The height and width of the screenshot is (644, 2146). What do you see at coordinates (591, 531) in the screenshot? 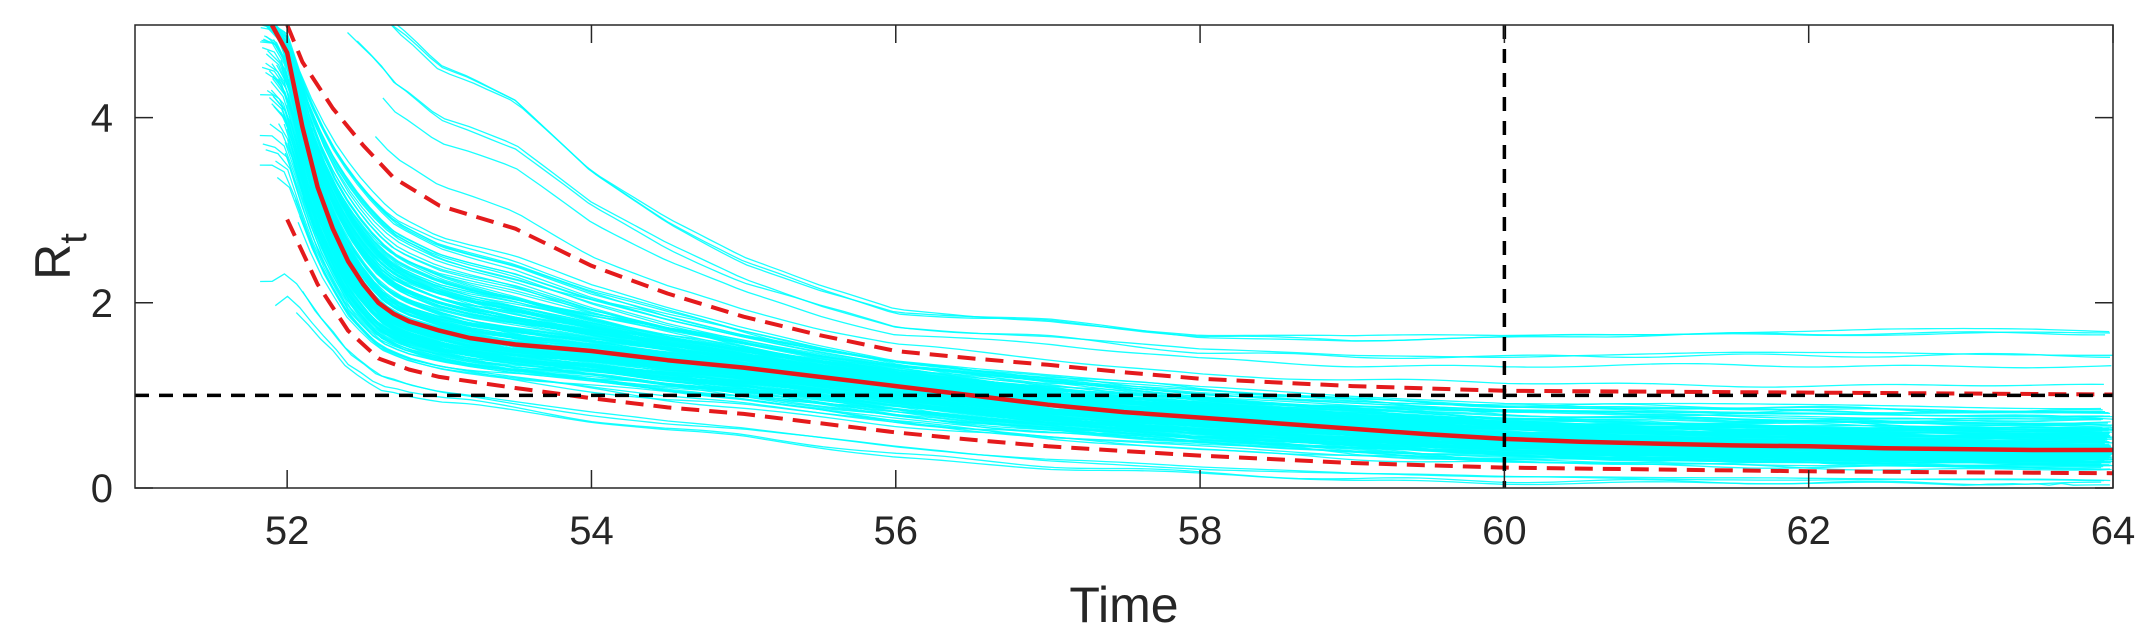
I see `x-tick-label: 54` at bounding box center [591, 531].